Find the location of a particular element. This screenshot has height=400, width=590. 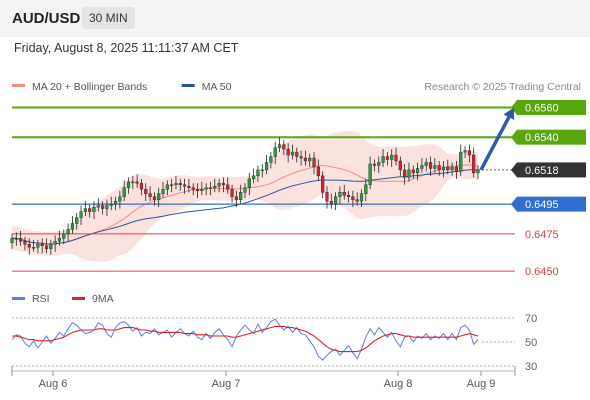

chart-datetime: Friday, August 8, 2025 11:11:37 AM CET is located at coordinates (126, 48).